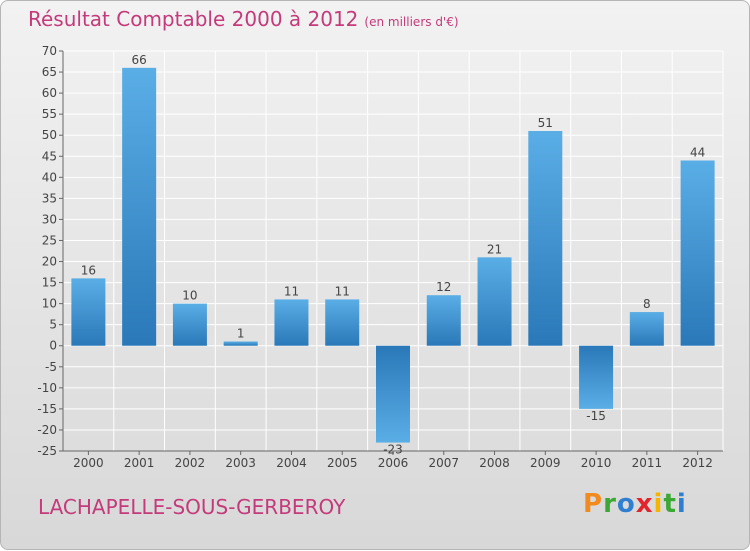  What do you see at coordinates (49, 283) in the screenshot?
I see `y-tick-label: 15` at bounding box center [49, 283].